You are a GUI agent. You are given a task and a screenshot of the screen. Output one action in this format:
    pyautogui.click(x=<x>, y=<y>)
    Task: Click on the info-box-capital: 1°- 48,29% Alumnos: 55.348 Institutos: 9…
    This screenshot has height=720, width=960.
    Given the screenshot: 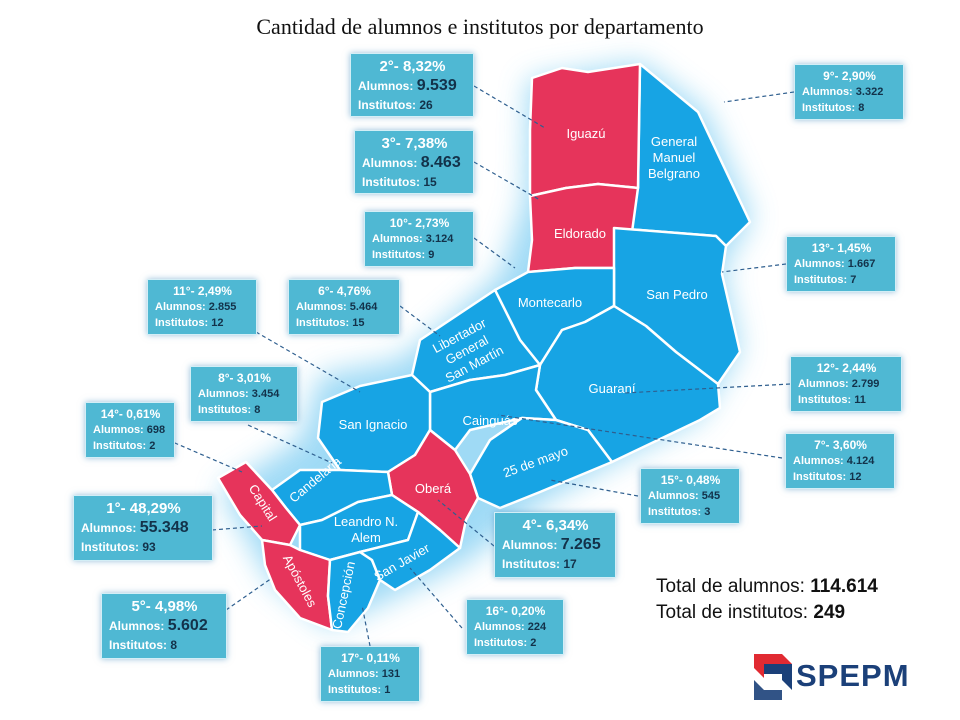 What is the action you would take?
    pyautogui.click(x=143, y=528)
    